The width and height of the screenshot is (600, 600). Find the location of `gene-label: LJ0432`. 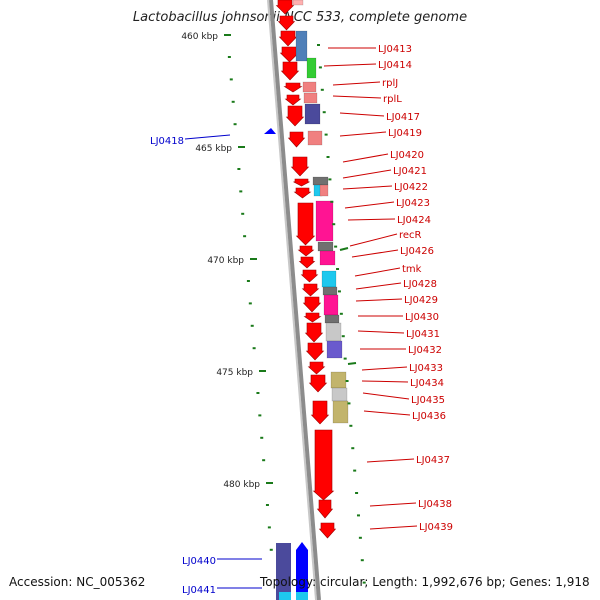

gene-label: LJ0432 is located at coordinates (425, 350).